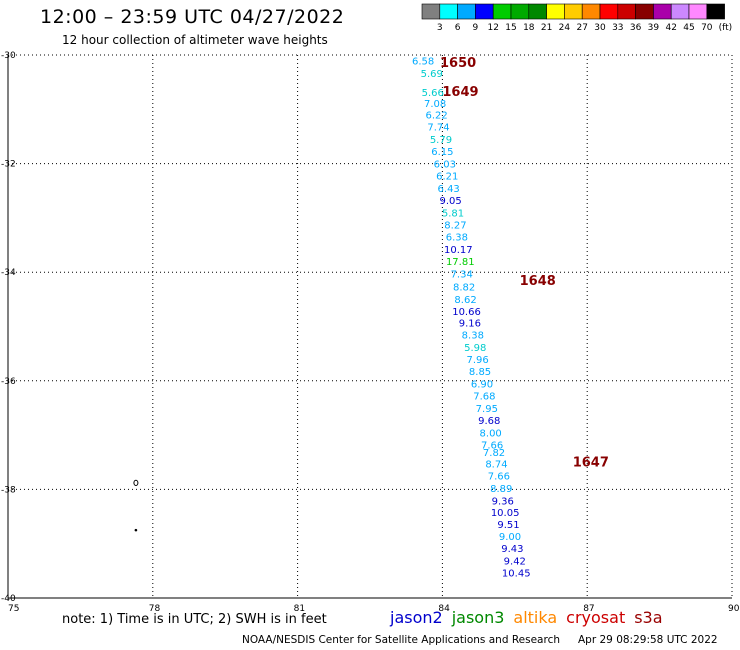 The width and height of the screenshot is (740, 650). What do you see at coordinates (688, 28) in the screenshot?
I see `colorbar-label: 45` at bounding box center [688, 28].